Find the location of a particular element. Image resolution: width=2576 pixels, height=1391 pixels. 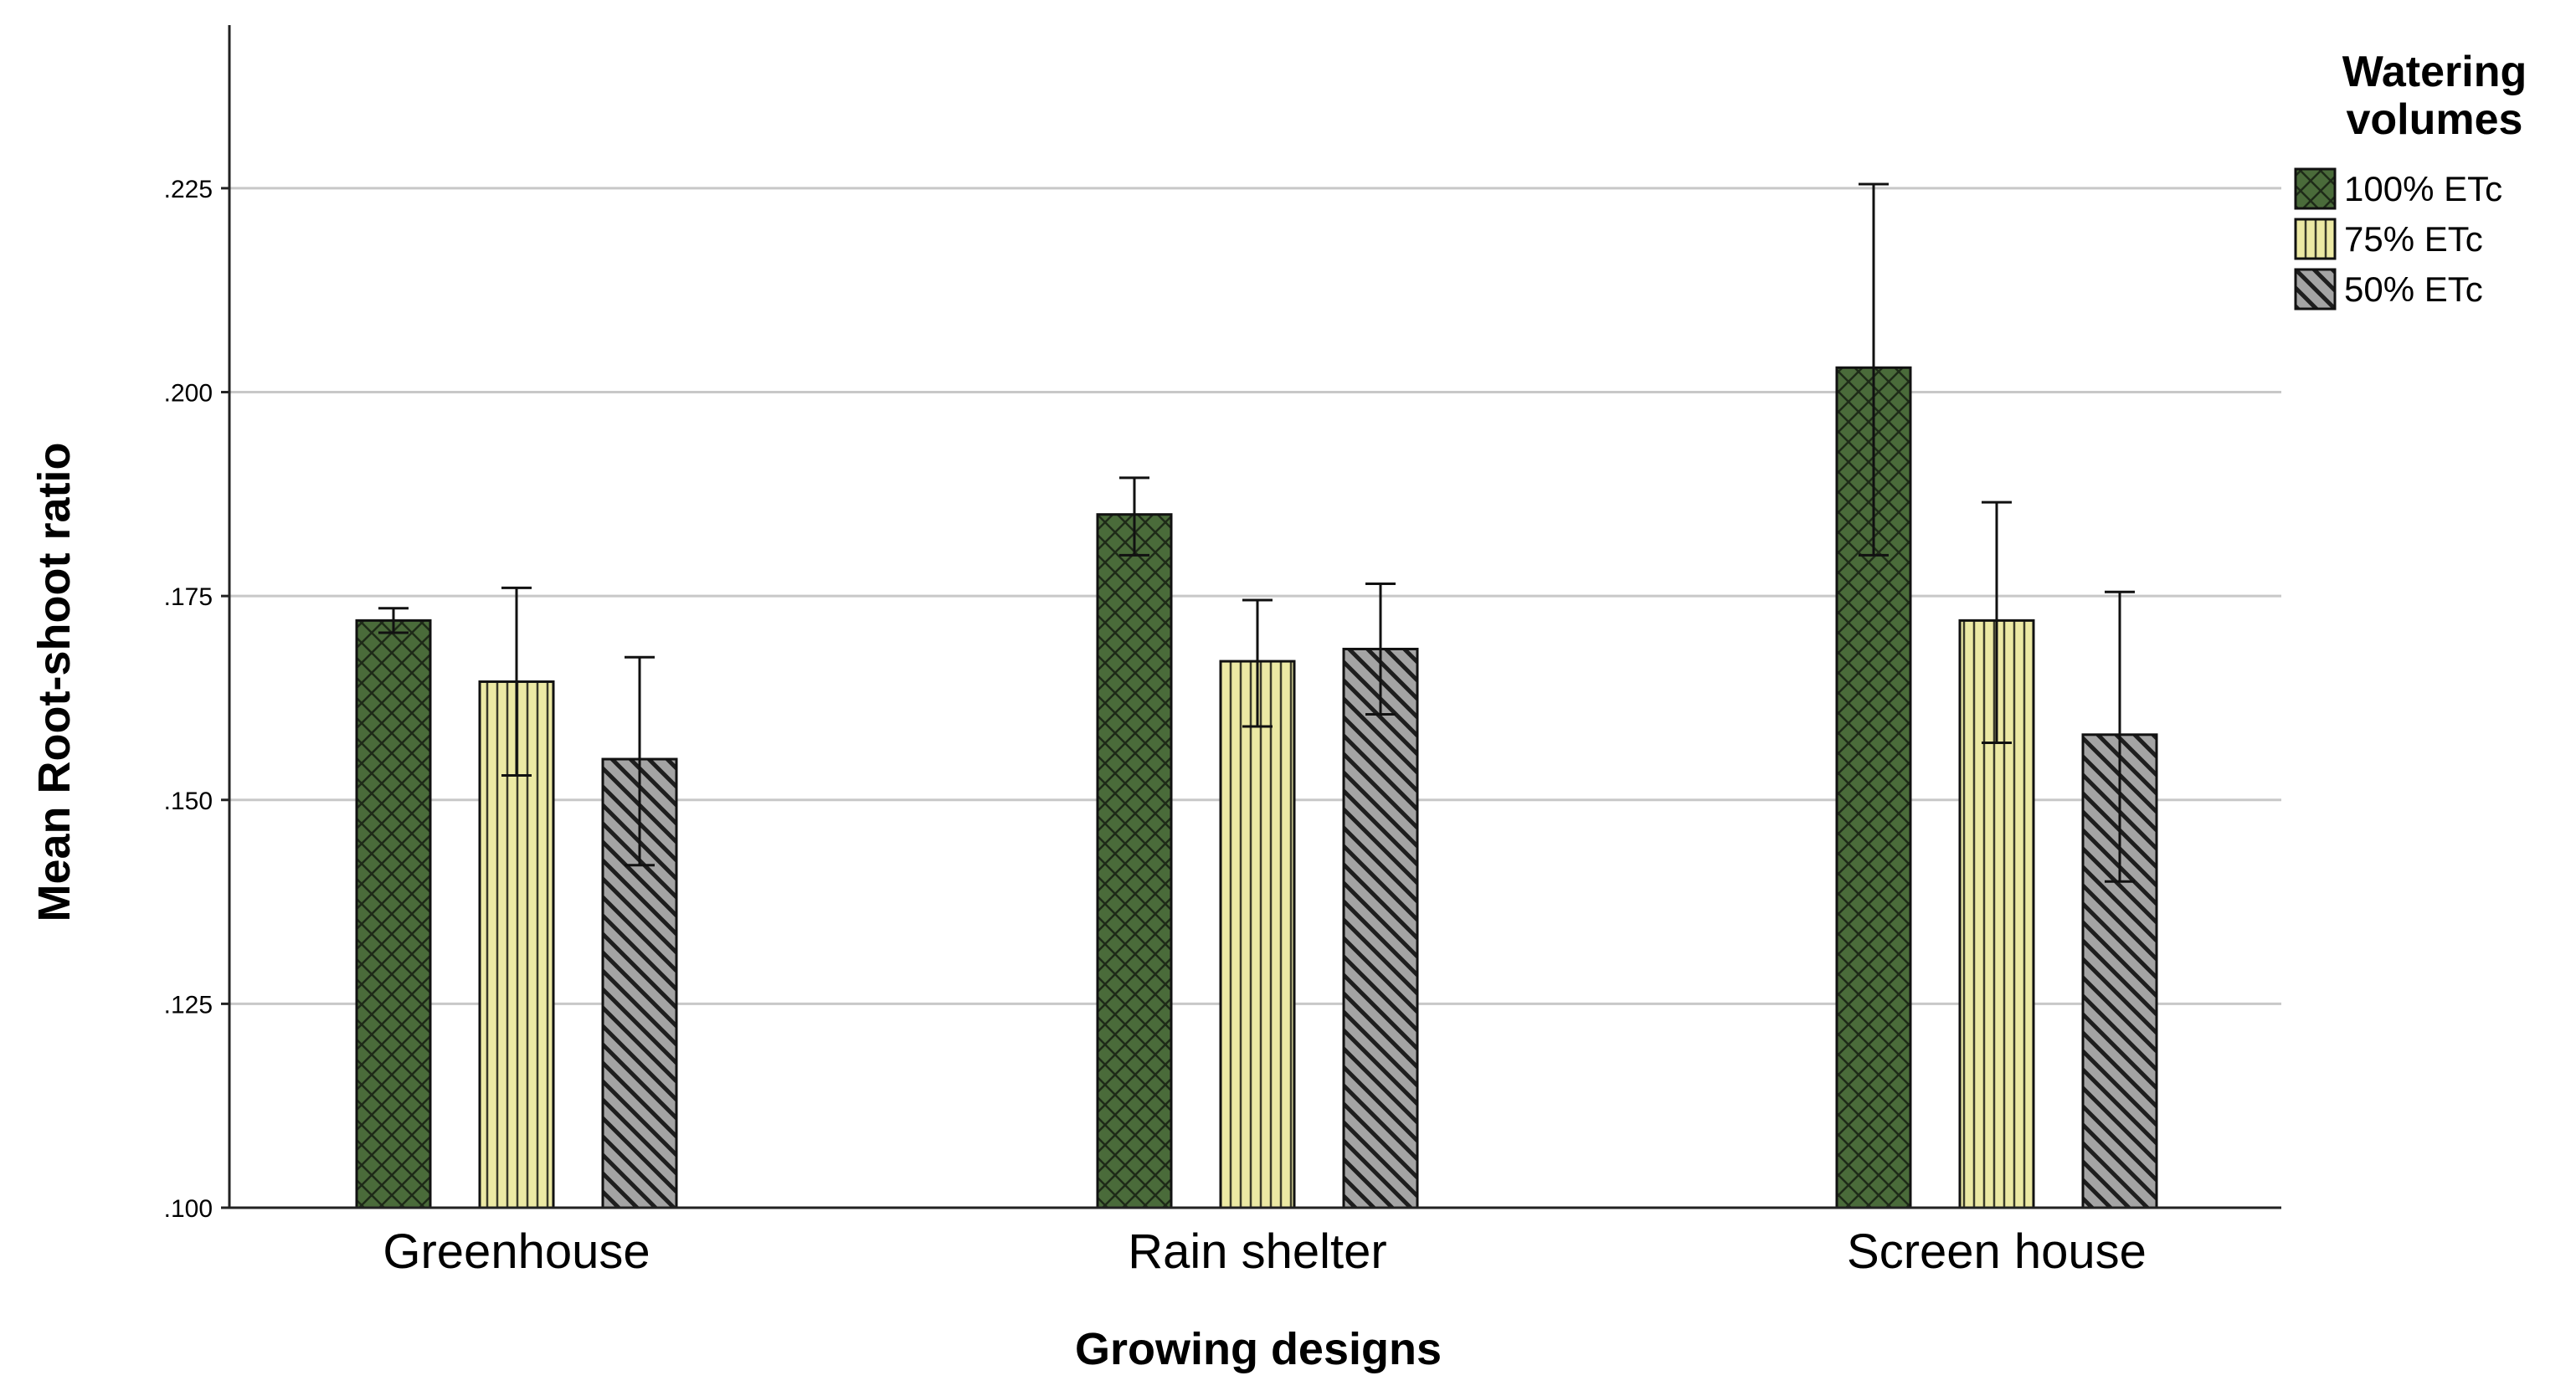

x-category-label: Rain shelter is located at coordinates (1257, 1251).